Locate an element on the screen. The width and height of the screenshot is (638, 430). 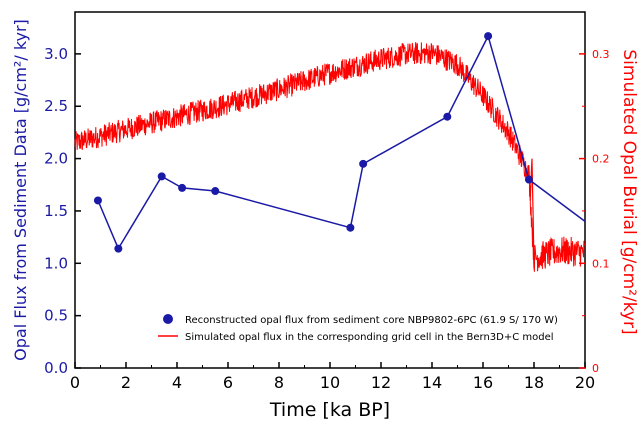
right-tick-label: 0 is located at coordinates (595, 368).